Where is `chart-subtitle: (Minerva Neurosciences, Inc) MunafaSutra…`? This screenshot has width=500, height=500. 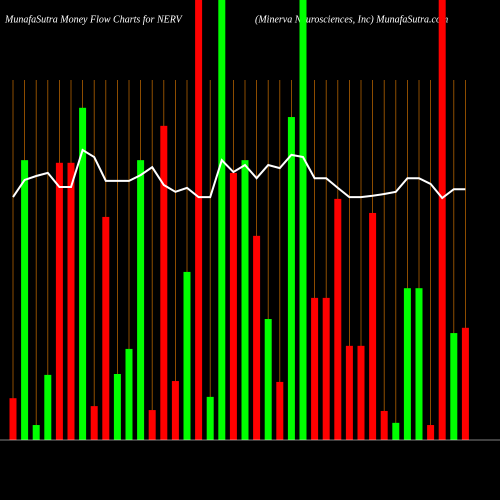 chart-subtitle: (Minerva Neurosciences, Inc) MunafaSutra… is located at coordinates (351, 19).